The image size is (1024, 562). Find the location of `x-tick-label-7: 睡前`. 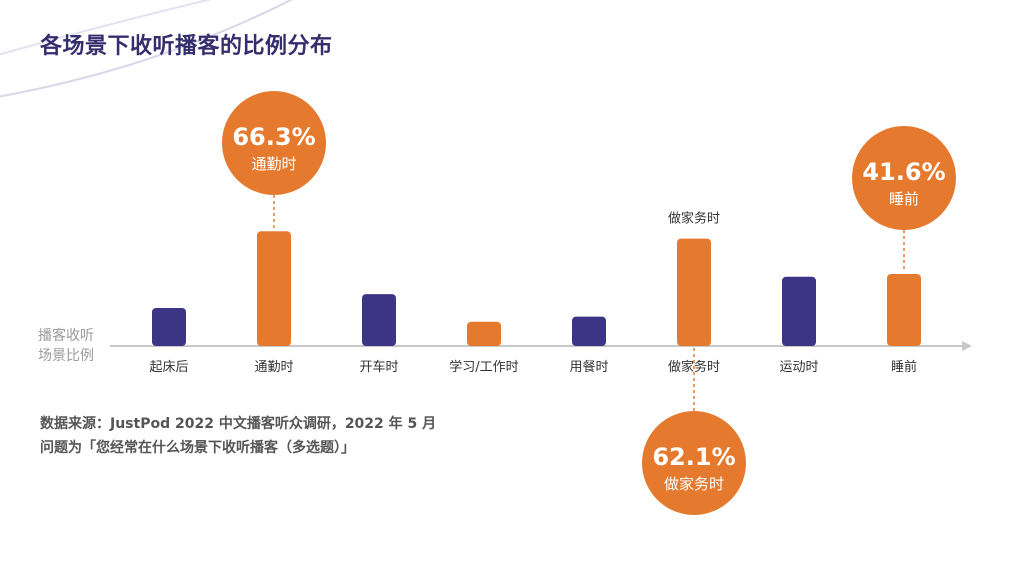

x-tick-label-7: 睡前 is located at coordinates (904, 367).